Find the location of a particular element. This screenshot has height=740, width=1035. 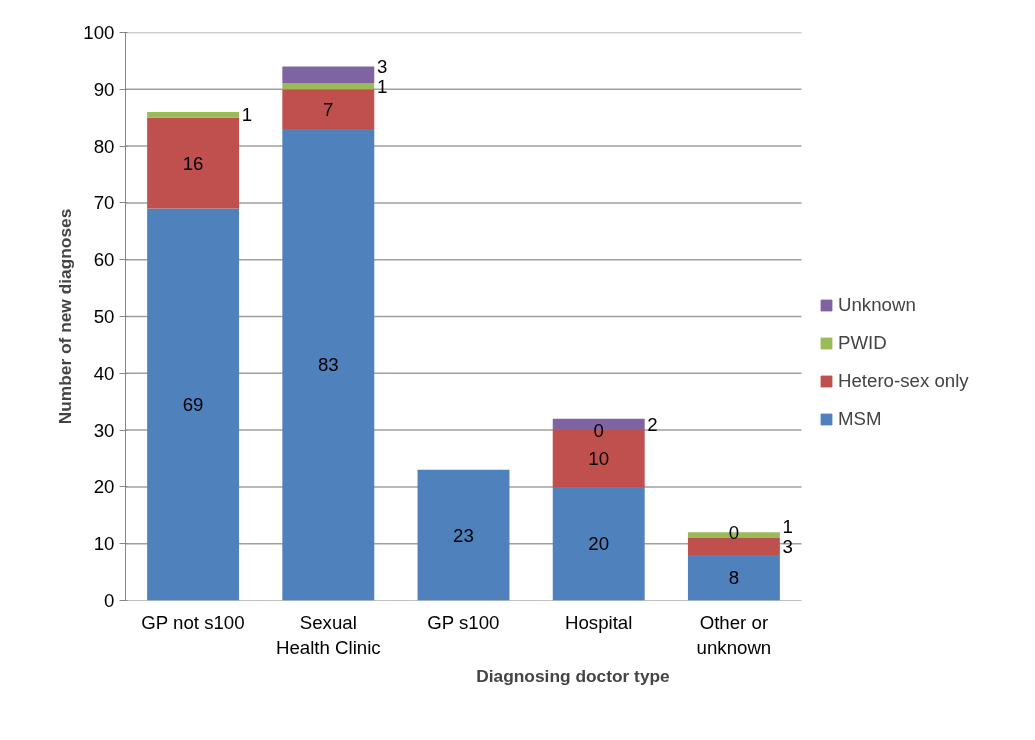

x-axis-title: Diagnosing doctor type is located at coordinates (573, 675).